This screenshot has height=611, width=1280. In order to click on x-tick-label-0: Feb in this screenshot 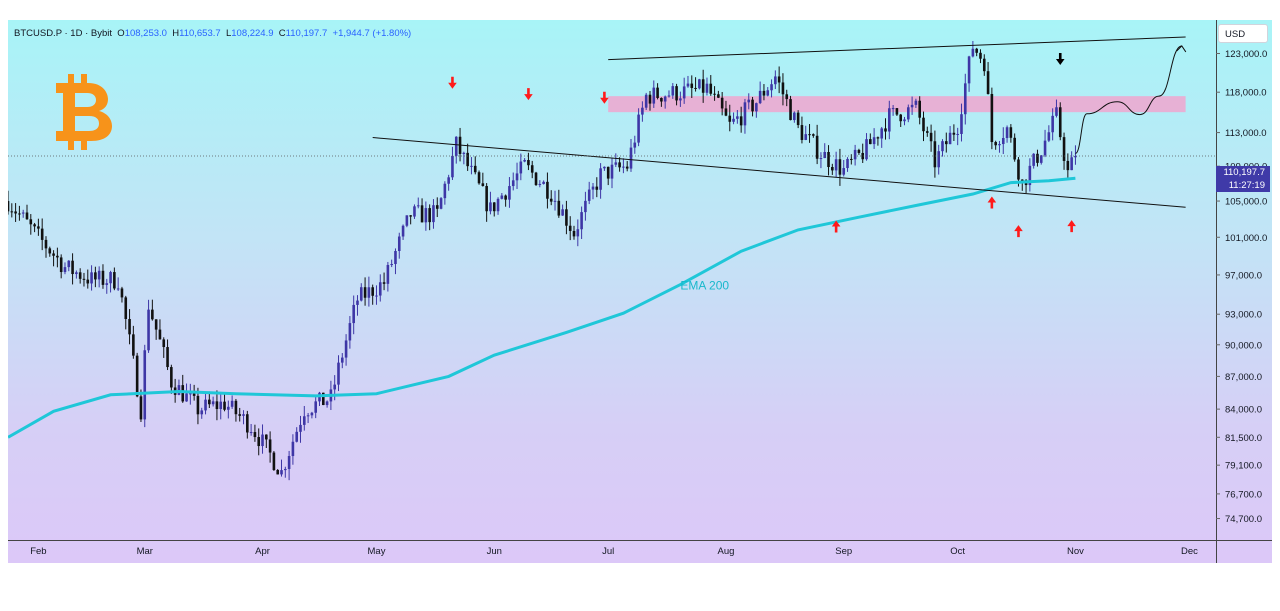, I will do `click(38, 551)`.